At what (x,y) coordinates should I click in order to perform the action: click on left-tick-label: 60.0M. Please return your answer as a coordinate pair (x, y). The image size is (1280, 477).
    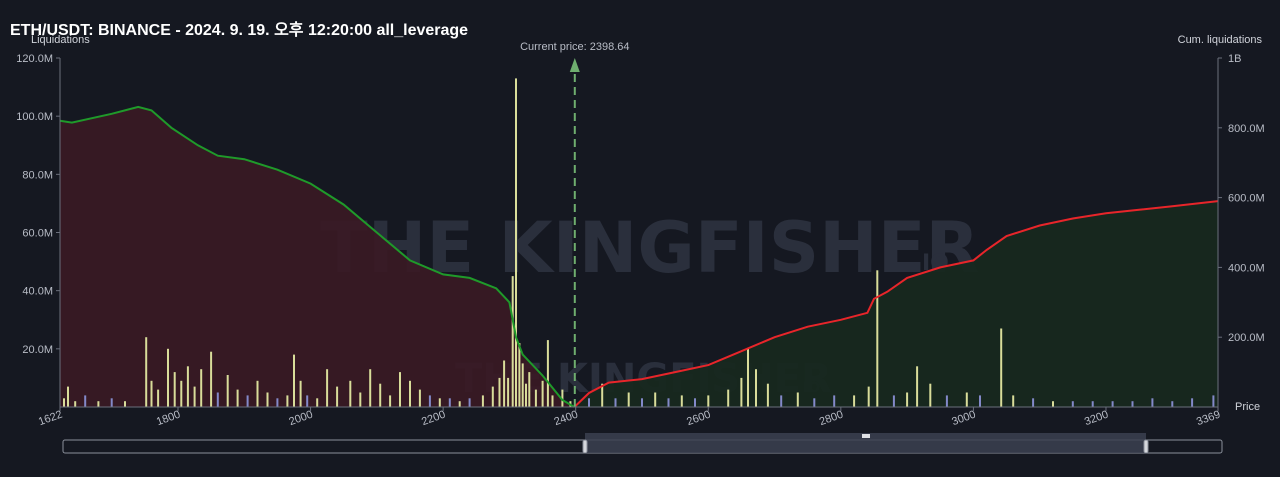
    Looking at the image, I should click on (37, 234).